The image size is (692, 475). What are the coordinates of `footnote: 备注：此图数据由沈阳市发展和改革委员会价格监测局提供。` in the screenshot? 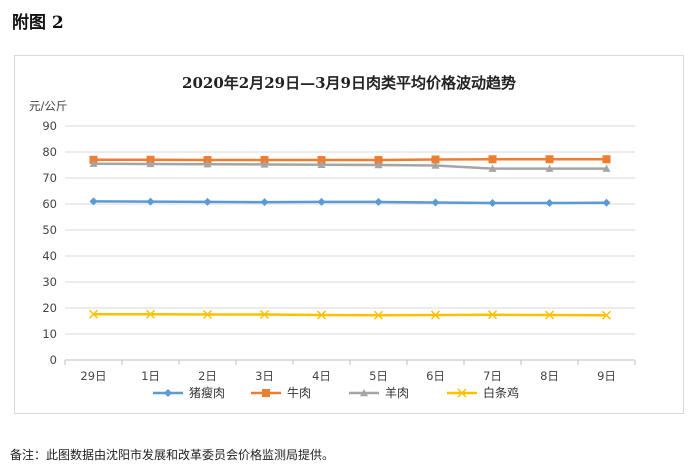 It's located at (172, 455).